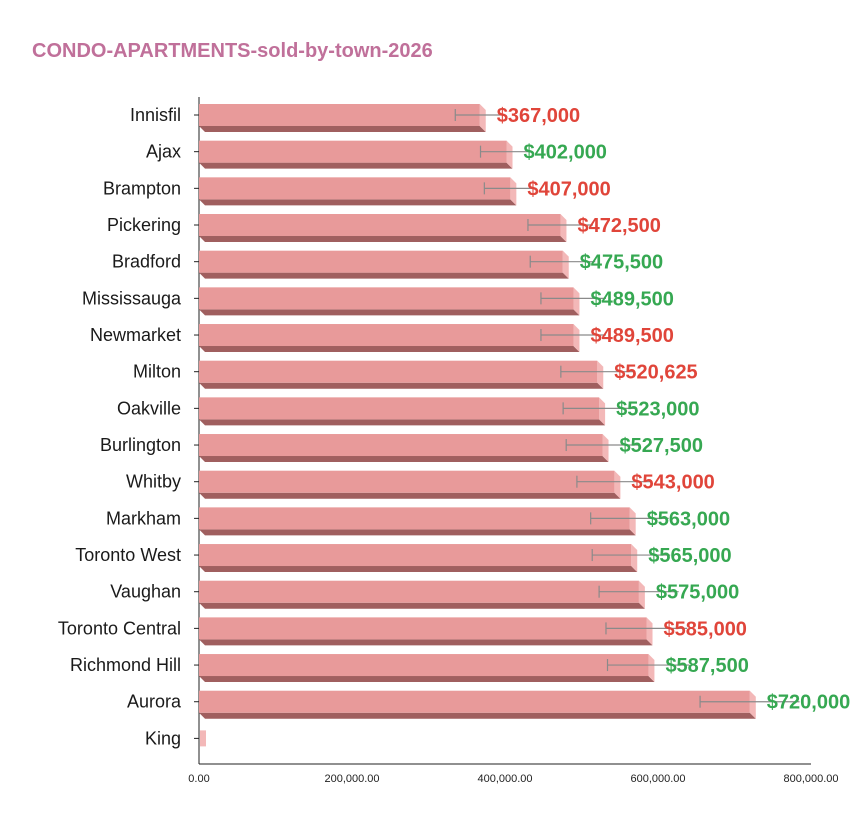 The image size is (854, 826). Describe the element at coordinates (144, 225) in the screenshot. I see `category-label: Pickering` at that location.